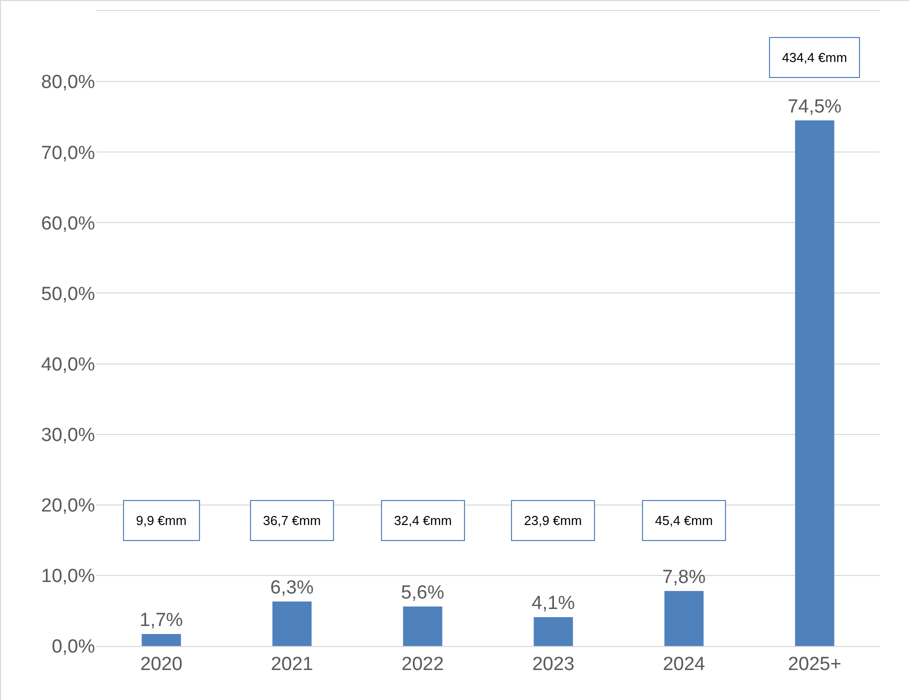  I want to click on annotation: 36,7 €mm, so click(292, 520).